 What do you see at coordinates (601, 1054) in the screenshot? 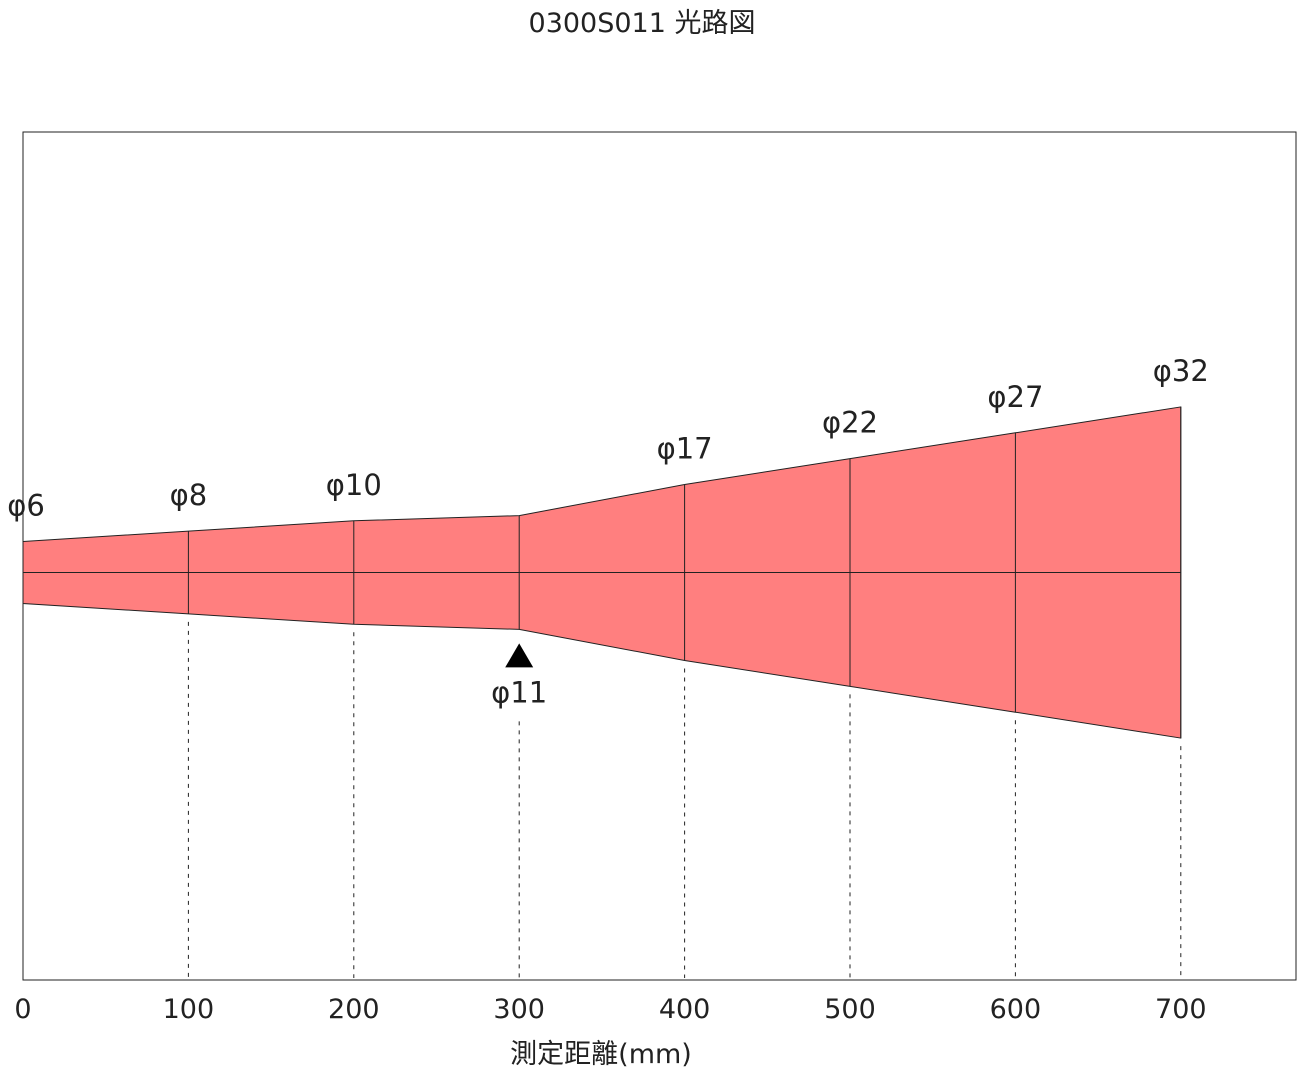
I see `x-axis-label: 測定距離(mm)` at bounding box center [601, 1054].